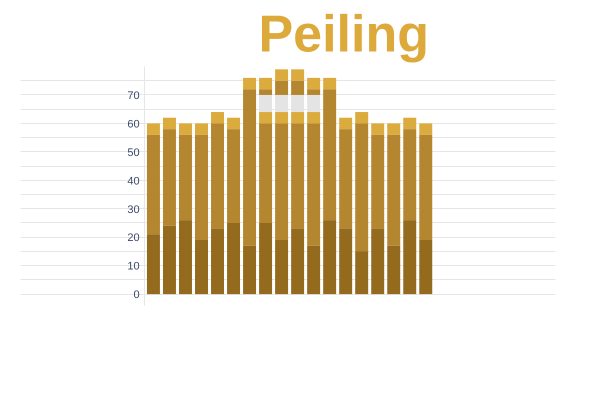  Describe the element at coordinates (343, 35) in the screenshot. I see `chart-title: Peiling` at that location.